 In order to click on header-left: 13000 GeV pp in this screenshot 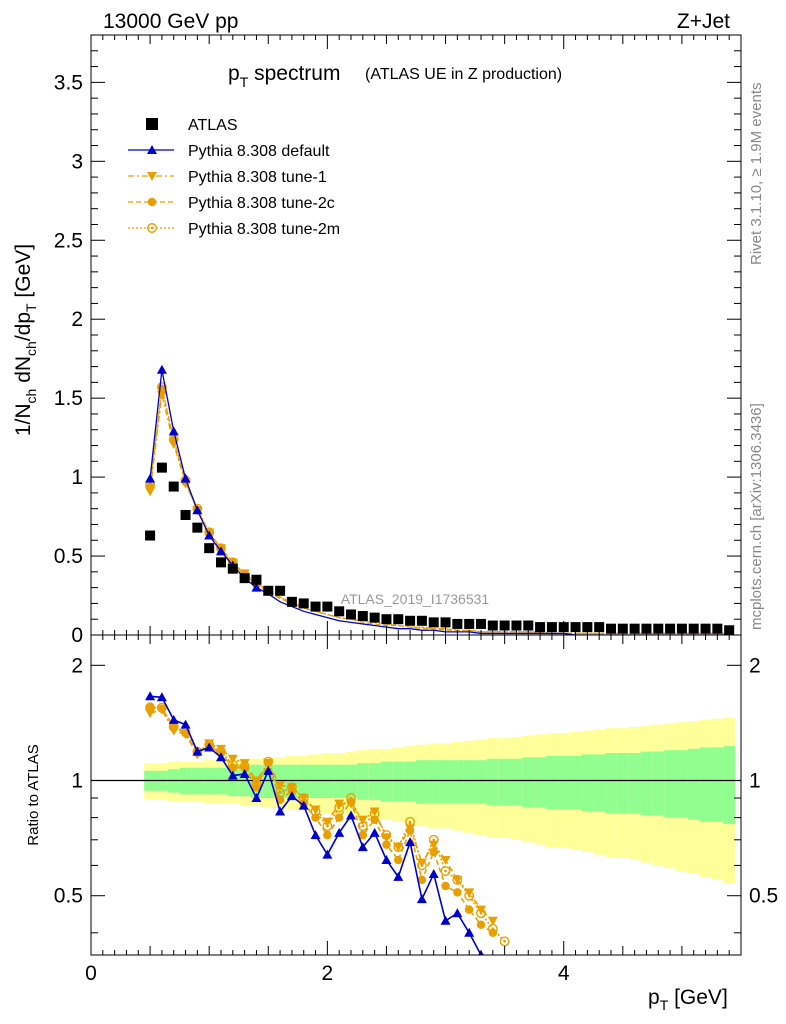, I will do `click(170, 21)`.